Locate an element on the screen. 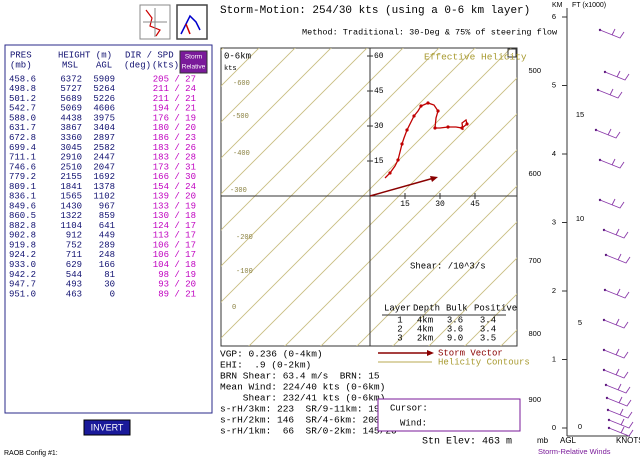 The width and height of the screenshot is (640, 461). agl-cell: 2047 is located at coordinates (104, 167).